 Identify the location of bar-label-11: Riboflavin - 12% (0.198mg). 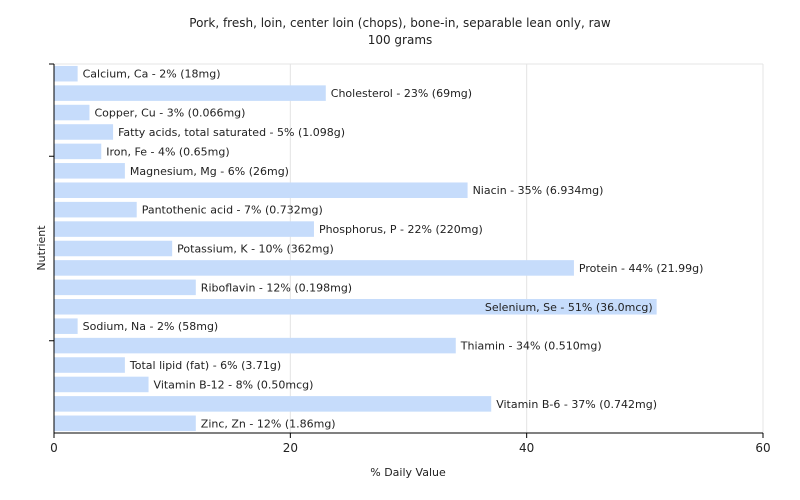
(276, 287).